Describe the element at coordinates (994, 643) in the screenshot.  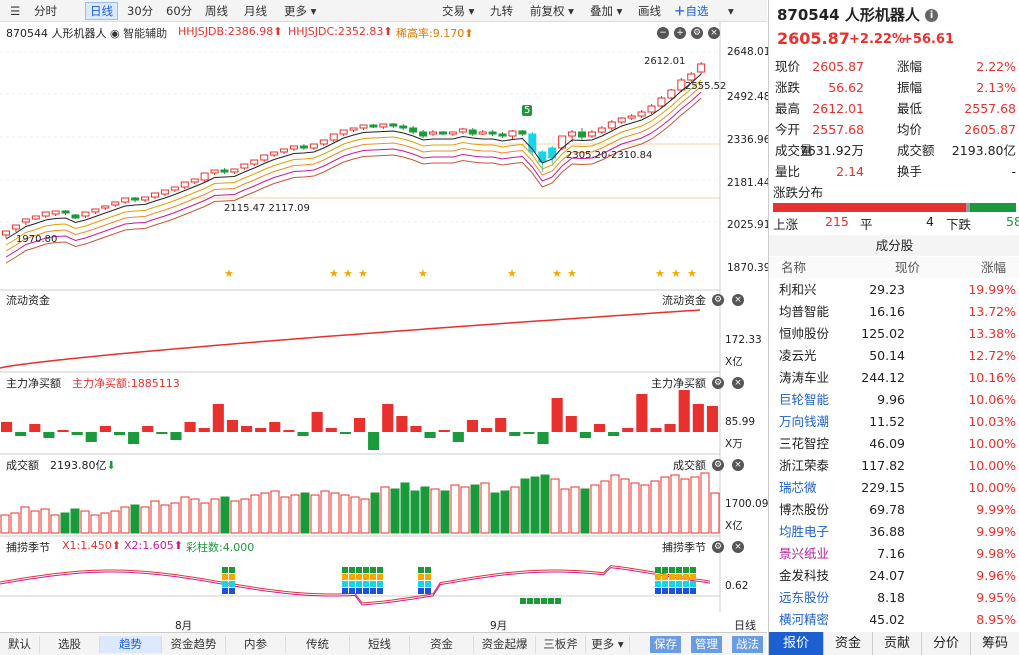
I see `tab-chips: 筹码` at that location.